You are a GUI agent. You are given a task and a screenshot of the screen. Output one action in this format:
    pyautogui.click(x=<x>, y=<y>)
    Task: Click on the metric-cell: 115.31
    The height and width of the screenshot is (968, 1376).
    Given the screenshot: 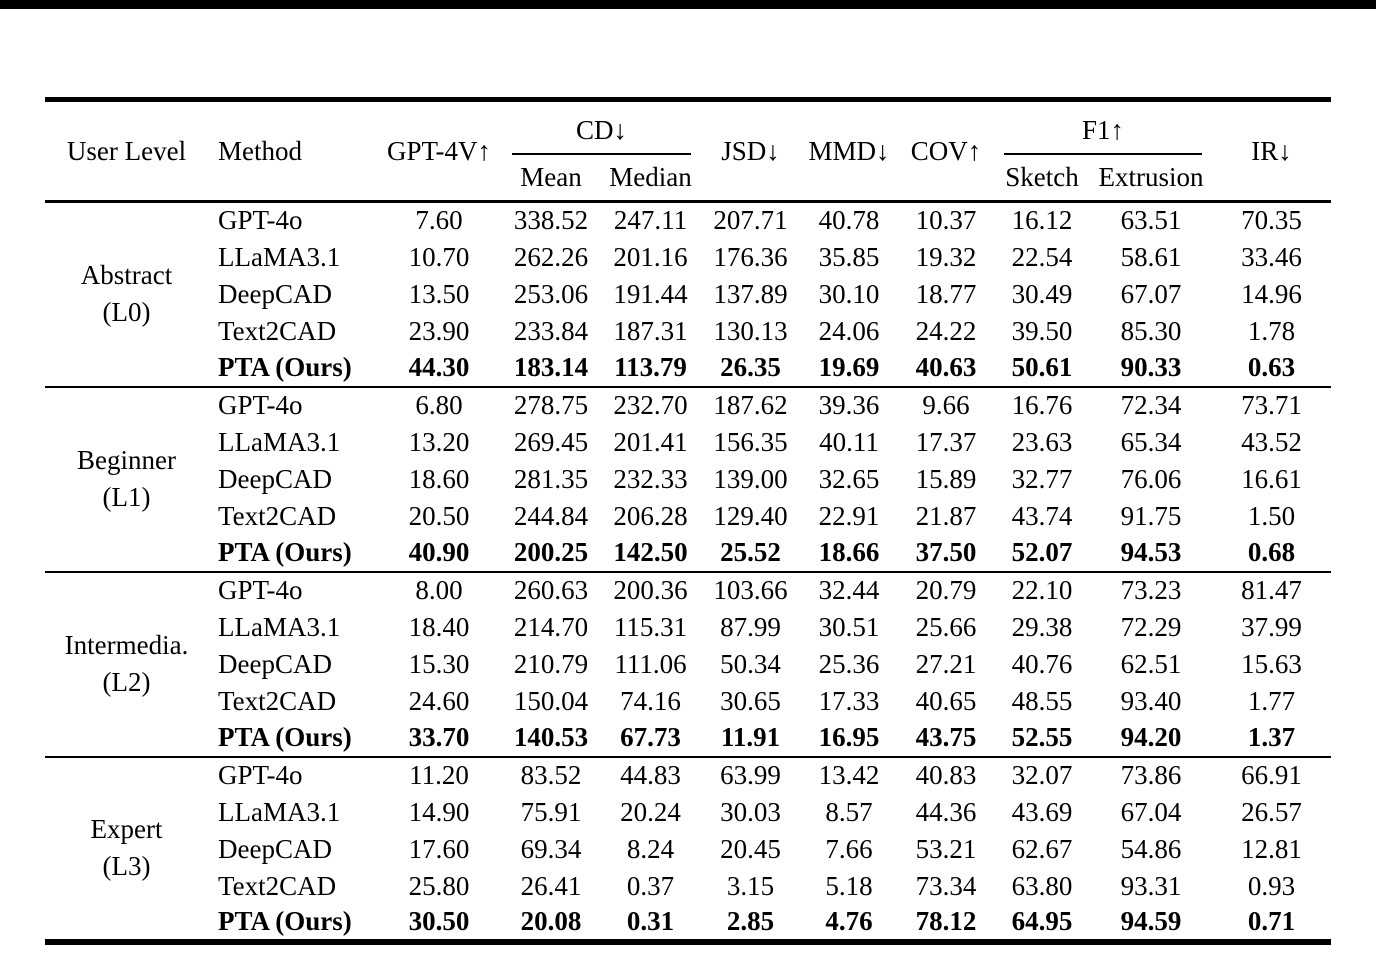 What is the action you would take?
    pyautogui.click(x=650, y=626)
    